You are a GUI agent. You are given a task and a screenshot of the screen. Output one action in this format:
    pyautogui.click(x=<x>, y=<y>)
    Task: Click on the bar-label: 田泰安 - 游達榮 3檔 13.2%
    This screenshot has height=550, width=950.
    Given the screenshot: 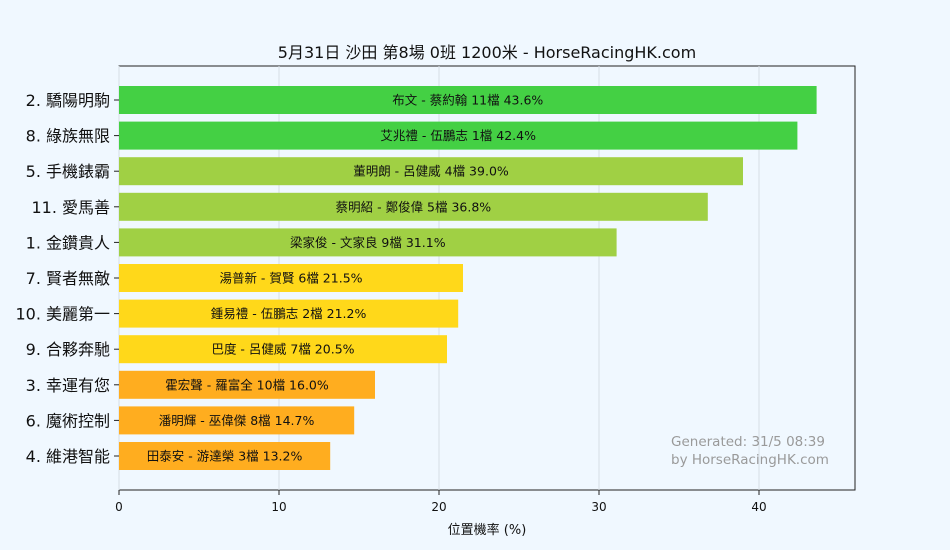 What is the action you would take?
    pyautogui.click(x=225, y=456)
    